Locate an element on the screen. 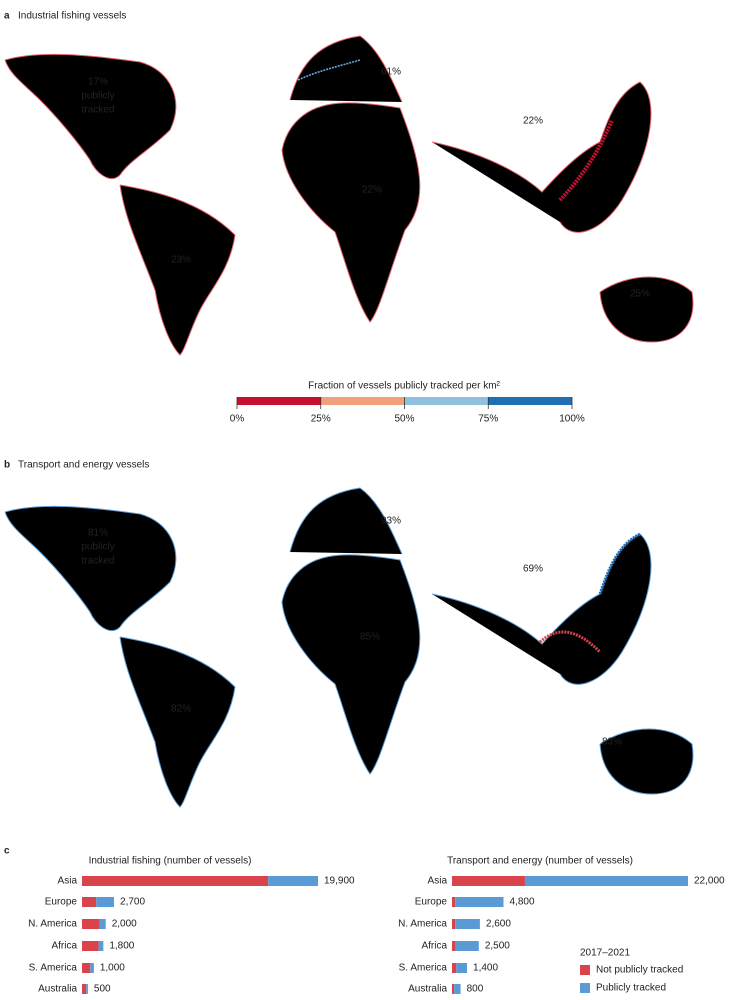  chart-title: Industrial fishing (number of vessels) is located at coordinates (170, 861).